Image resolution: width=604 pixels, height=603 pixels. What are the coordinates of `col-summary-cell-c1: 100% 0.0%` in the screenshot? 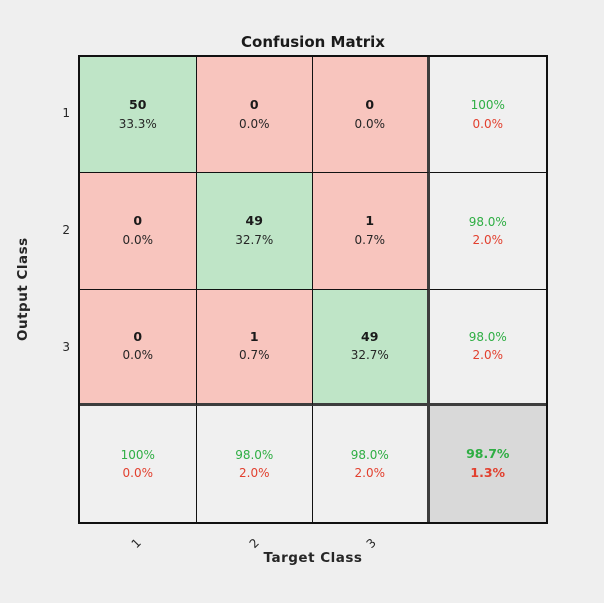 It's located at (138, 463).